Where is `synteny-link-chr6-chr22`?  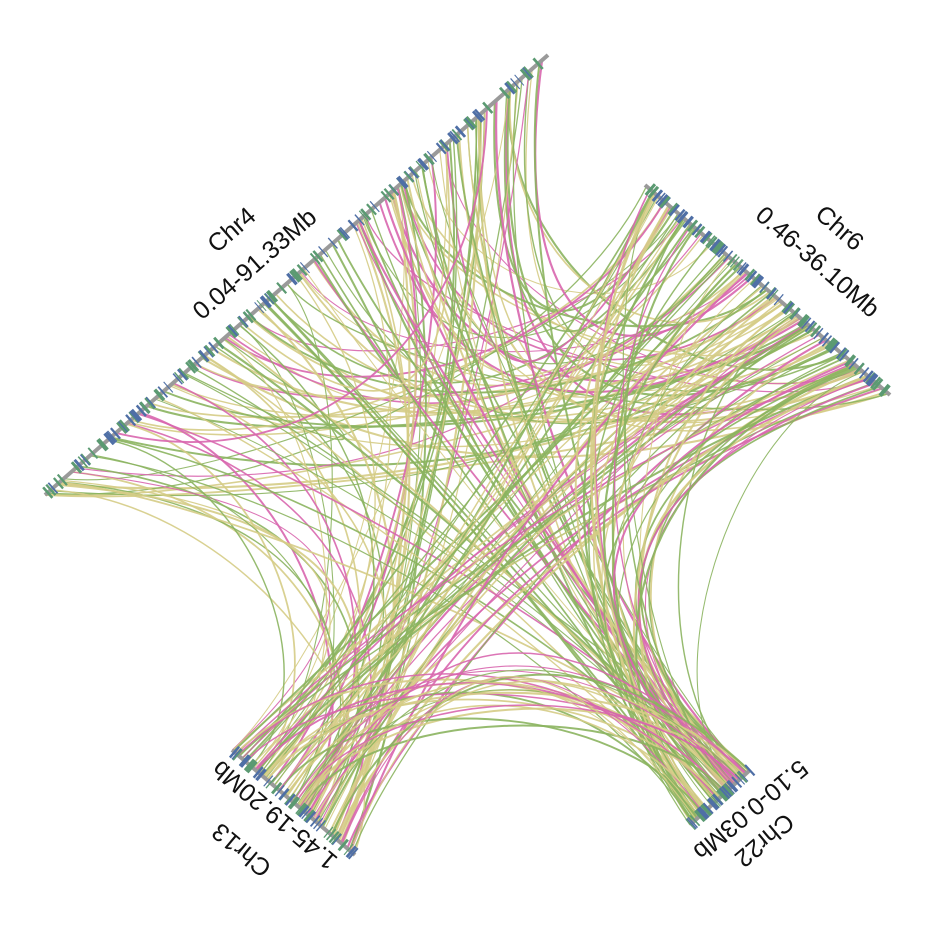 synteny-link-chr6-chr22 is located at coordinates (650, 532).